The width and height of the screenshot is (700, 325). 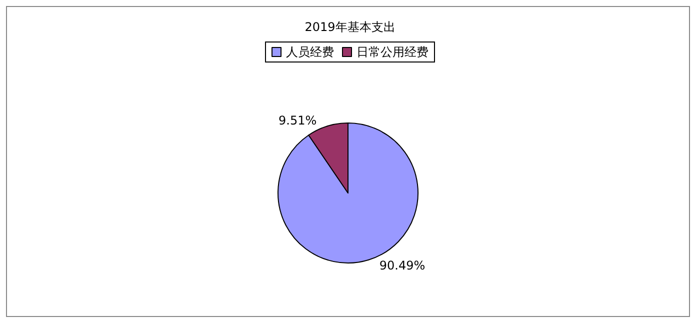 What do you see at coordinates (350, 27) in the screenshot?
I see `chart-title: 2019年基本支出` at bounding box center [350, 27].